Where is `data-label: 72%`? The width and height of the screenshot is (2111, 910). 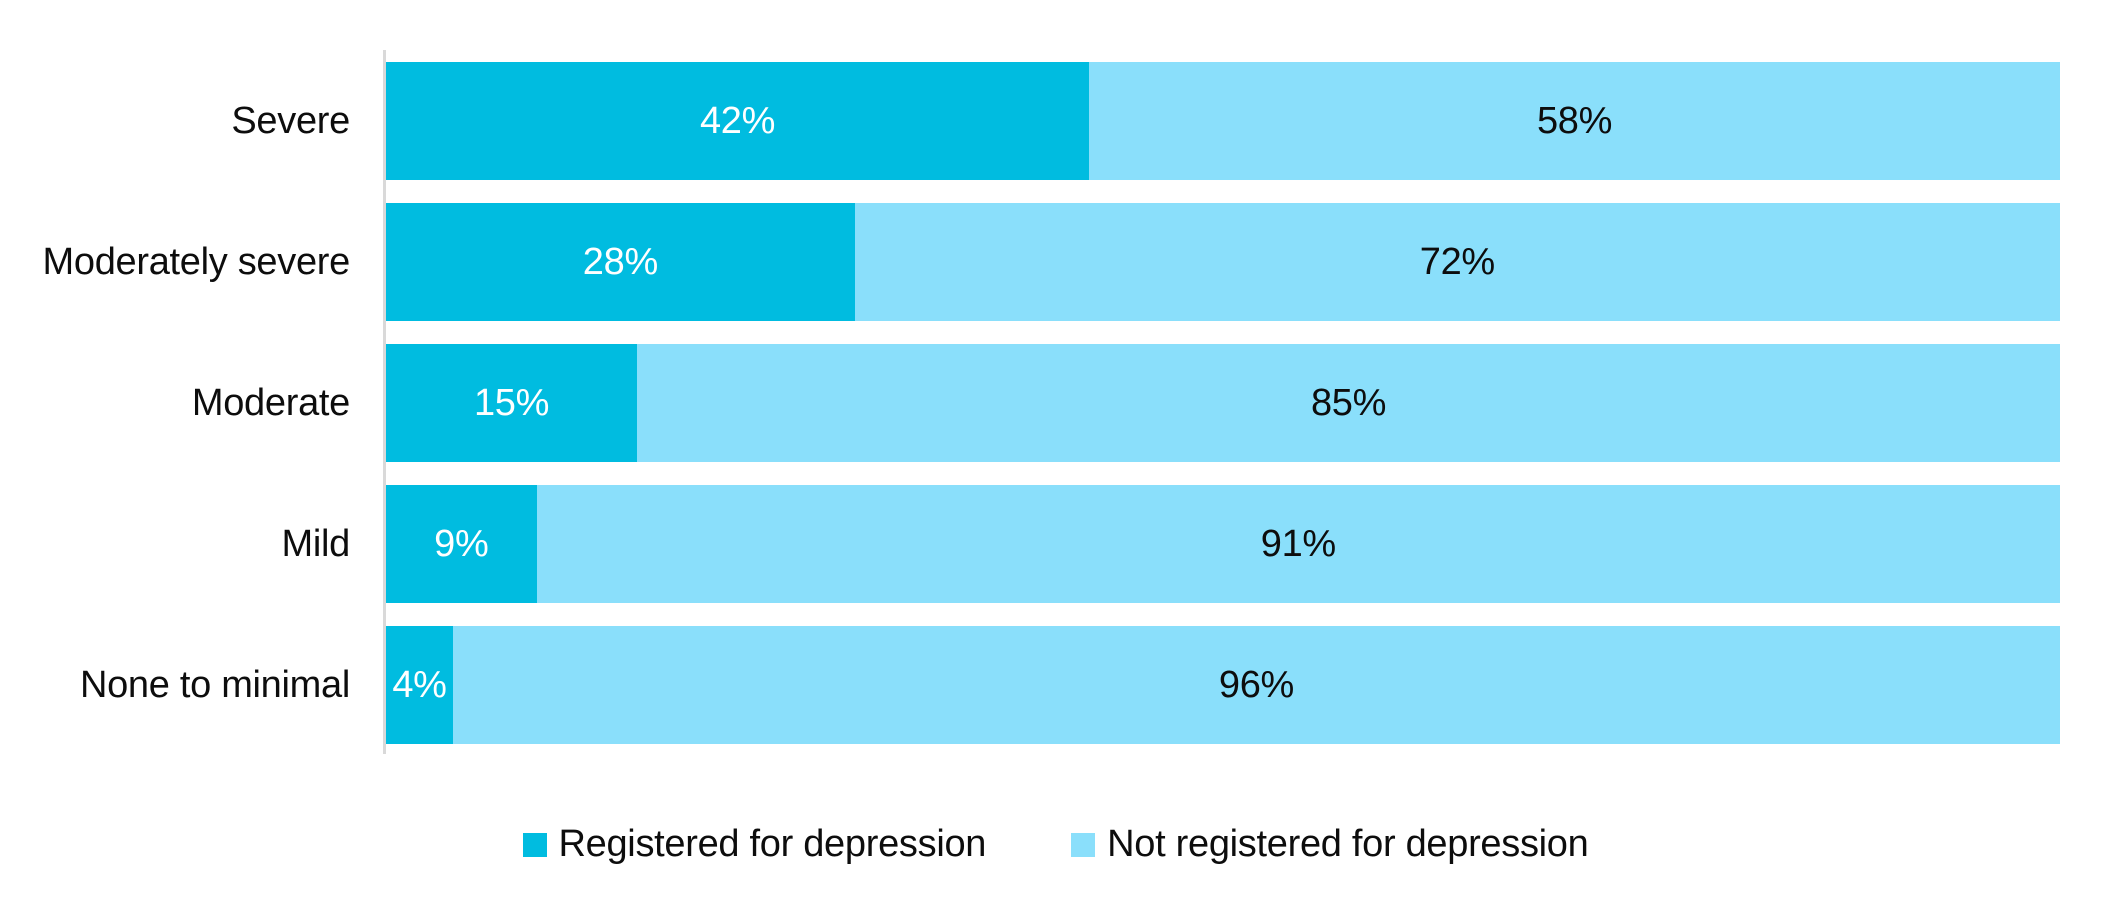 data-label: 72% is located at coordinates (1457, 262).